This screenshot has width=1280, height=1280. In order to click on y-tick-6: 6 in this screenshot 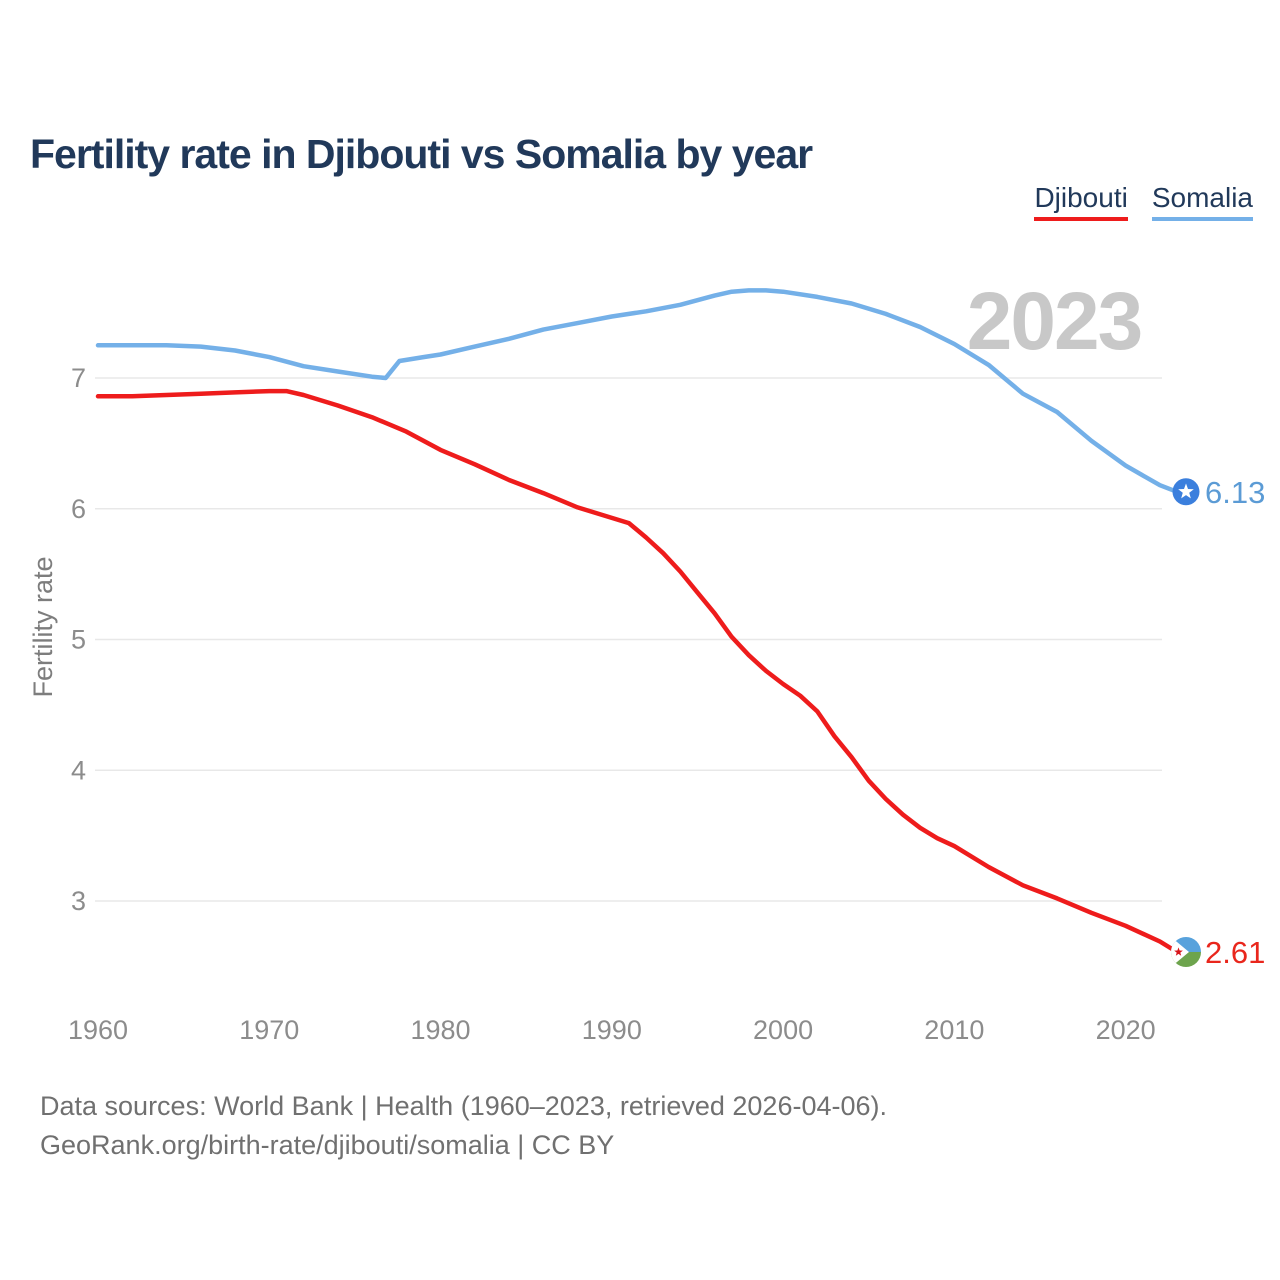, I will do `click(78, 509)`.